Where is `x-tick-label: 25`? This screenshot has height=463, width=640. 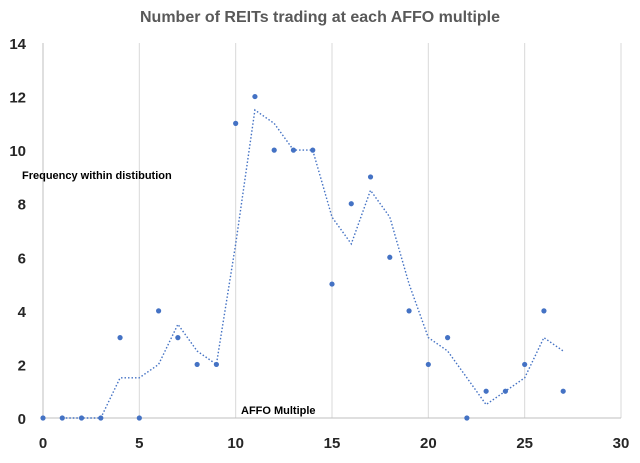 x-tick-label: 25 is located at coordinates (524, 443).